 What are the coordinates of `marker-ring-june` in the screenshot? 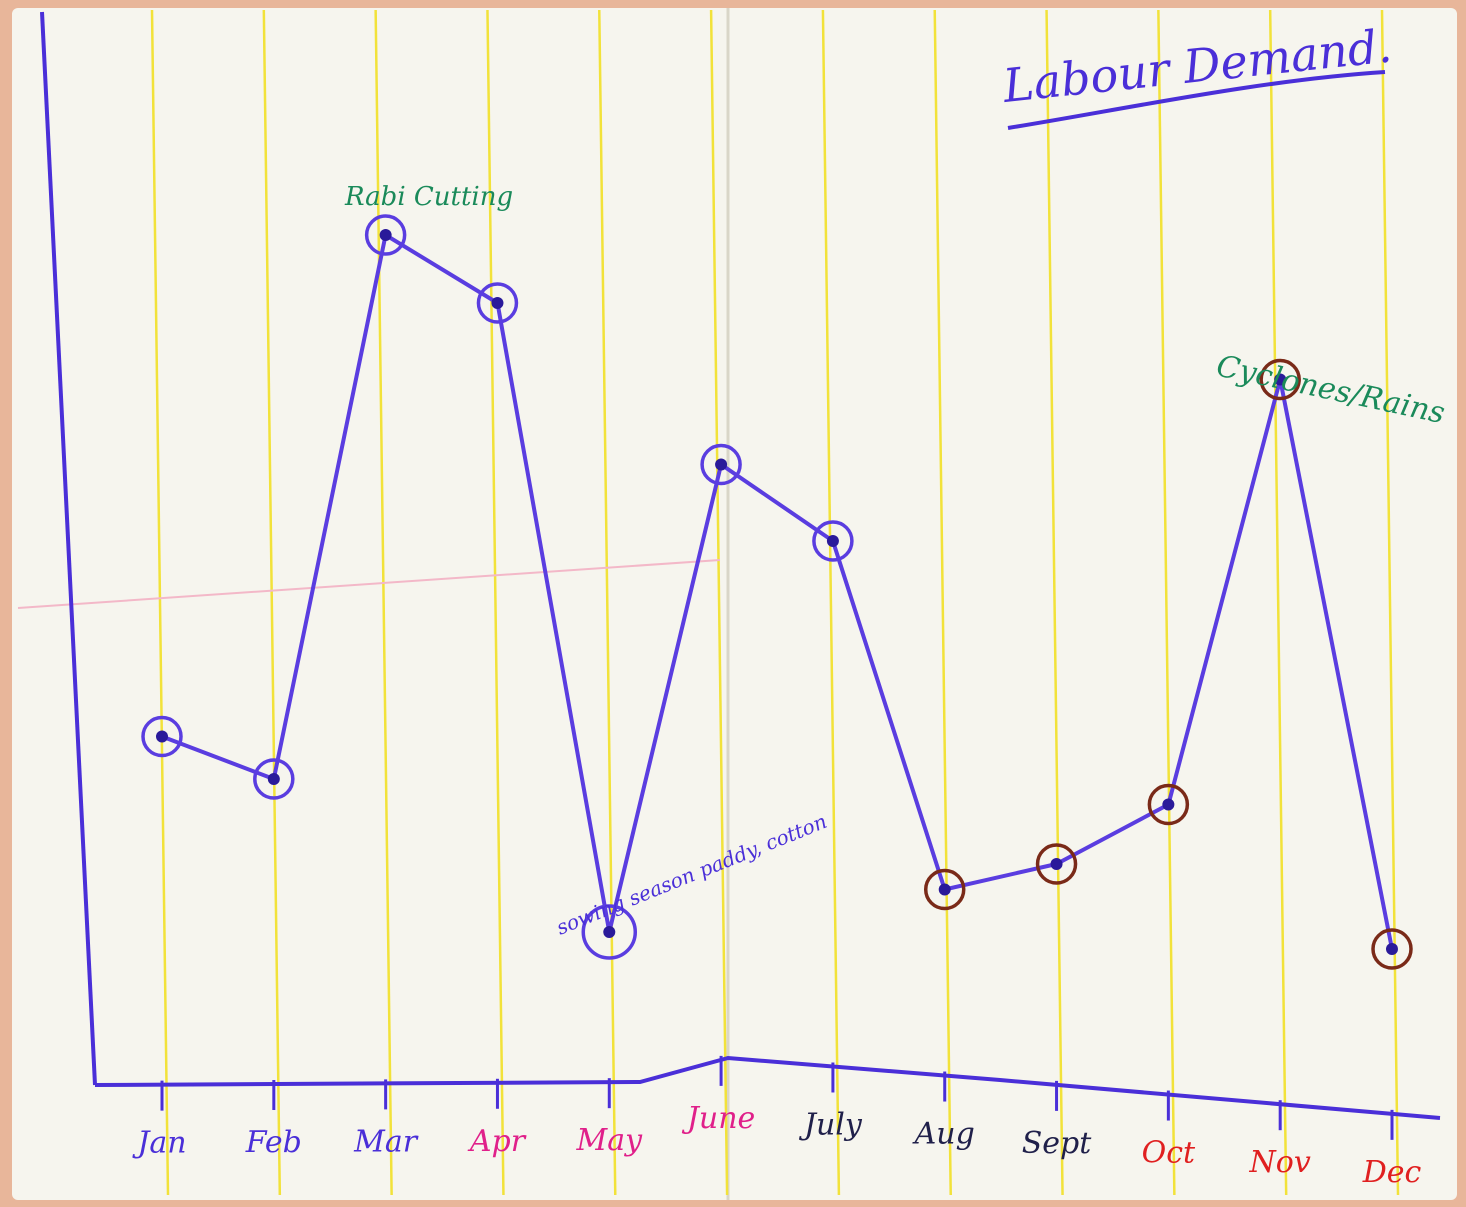 It's located at (721, 464).